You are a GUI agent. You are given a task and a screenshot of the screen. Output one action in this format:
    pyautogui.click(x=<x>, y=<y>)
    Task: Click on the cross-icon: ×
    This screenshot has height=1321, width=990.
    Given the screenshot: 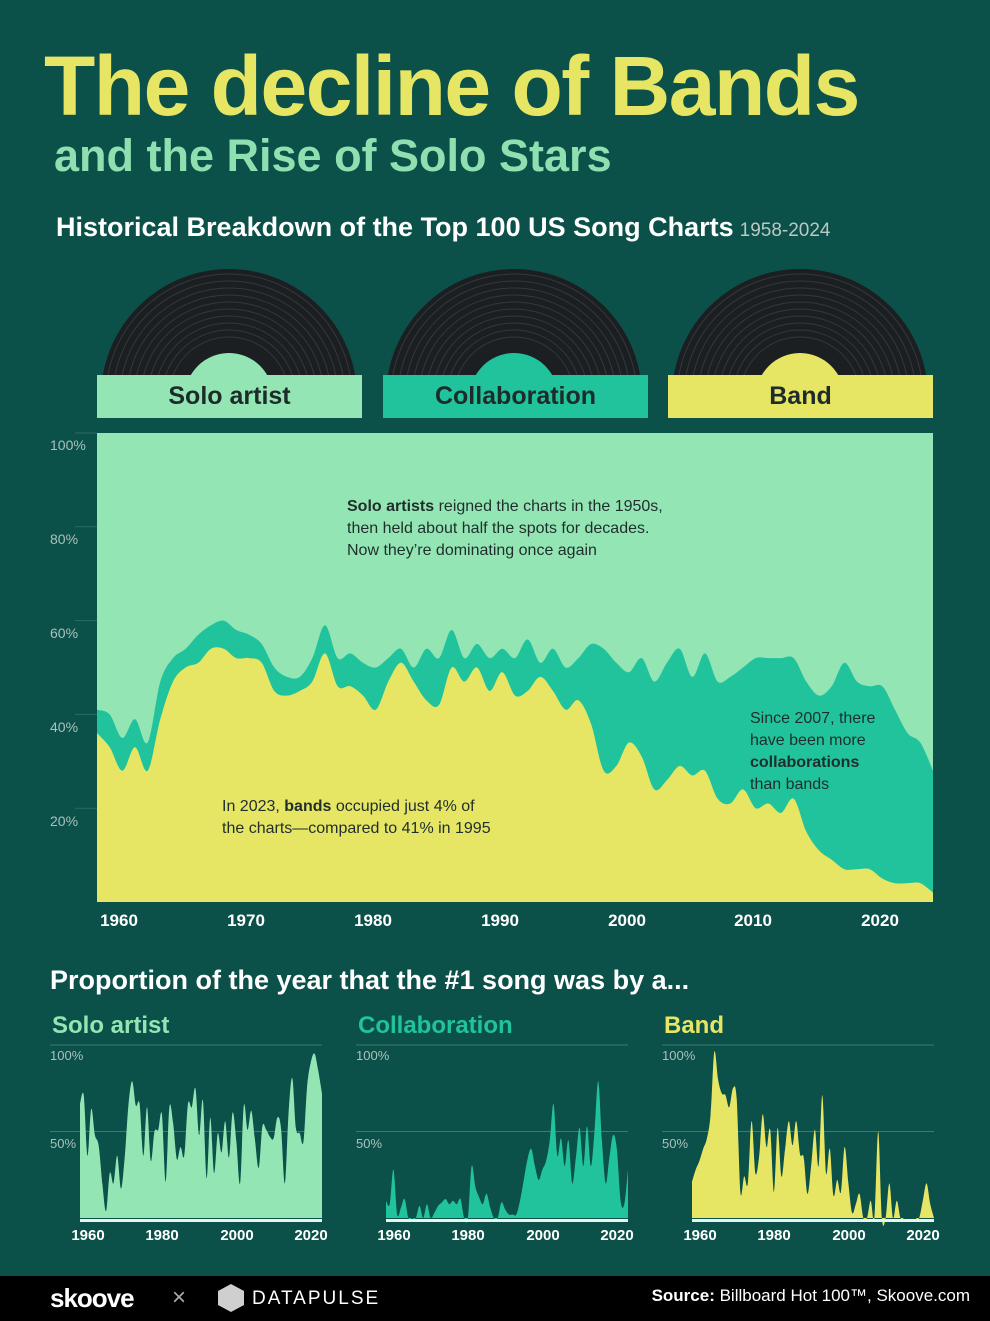 What is the action you would take?
    pyautogui.click(x=179, y=1297)
    